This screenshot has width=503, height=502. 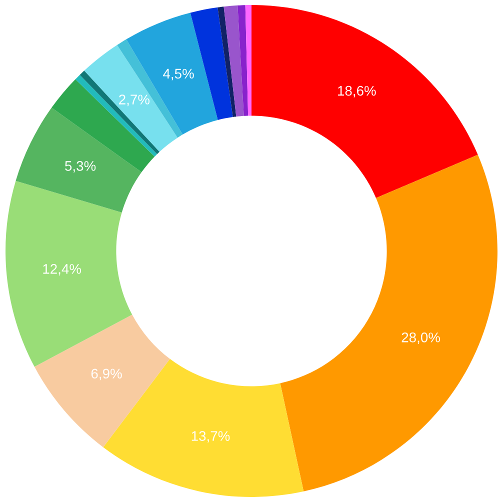 What do you see at coordinates (106, 374) in the screenshot?
I see `data-label: 6,9%` at bounding box center [106, 374].